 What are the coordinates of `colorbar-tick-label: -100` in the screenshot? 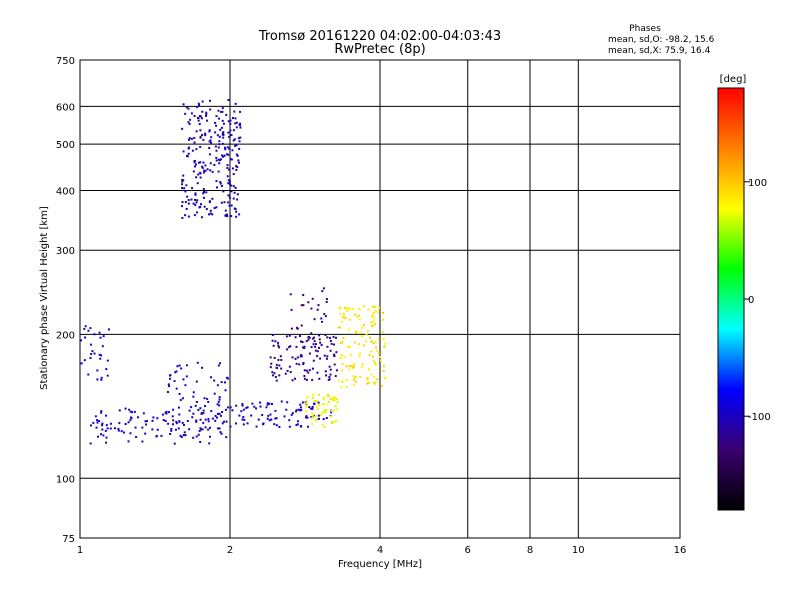 It's located at (759, 417).